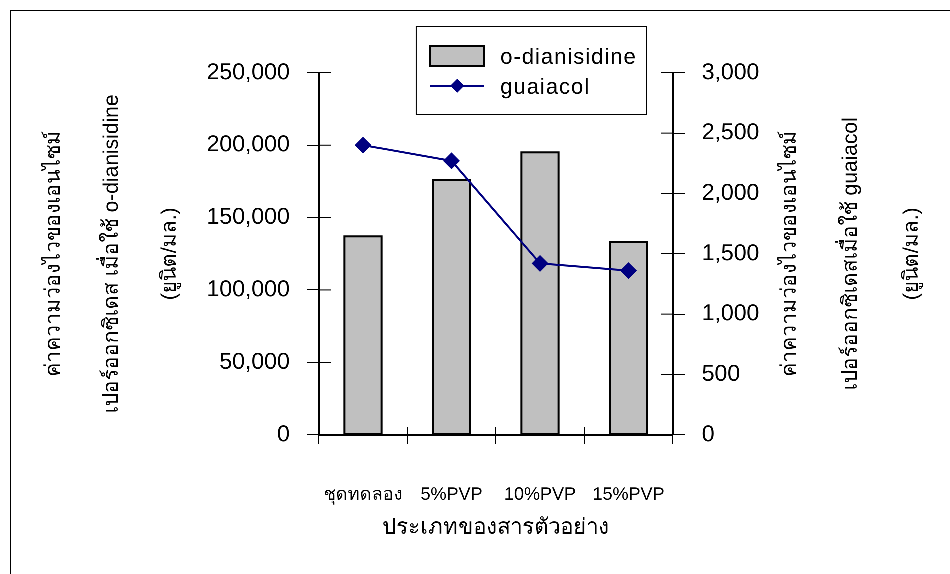 The image size is (950, 574). Describe the element at coordinates (363, 494) in the screenshot. I see `x-tick-label: ชุดทดลอง` at that location.